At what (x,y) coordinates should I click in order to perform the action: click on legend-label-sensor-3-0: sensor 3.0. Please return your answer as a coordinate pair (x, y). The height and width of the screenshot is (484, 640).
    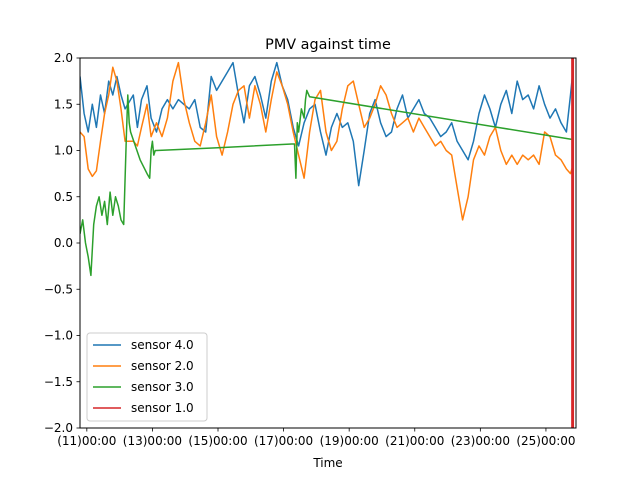
    Looking at the image, I should click on (162, 387).